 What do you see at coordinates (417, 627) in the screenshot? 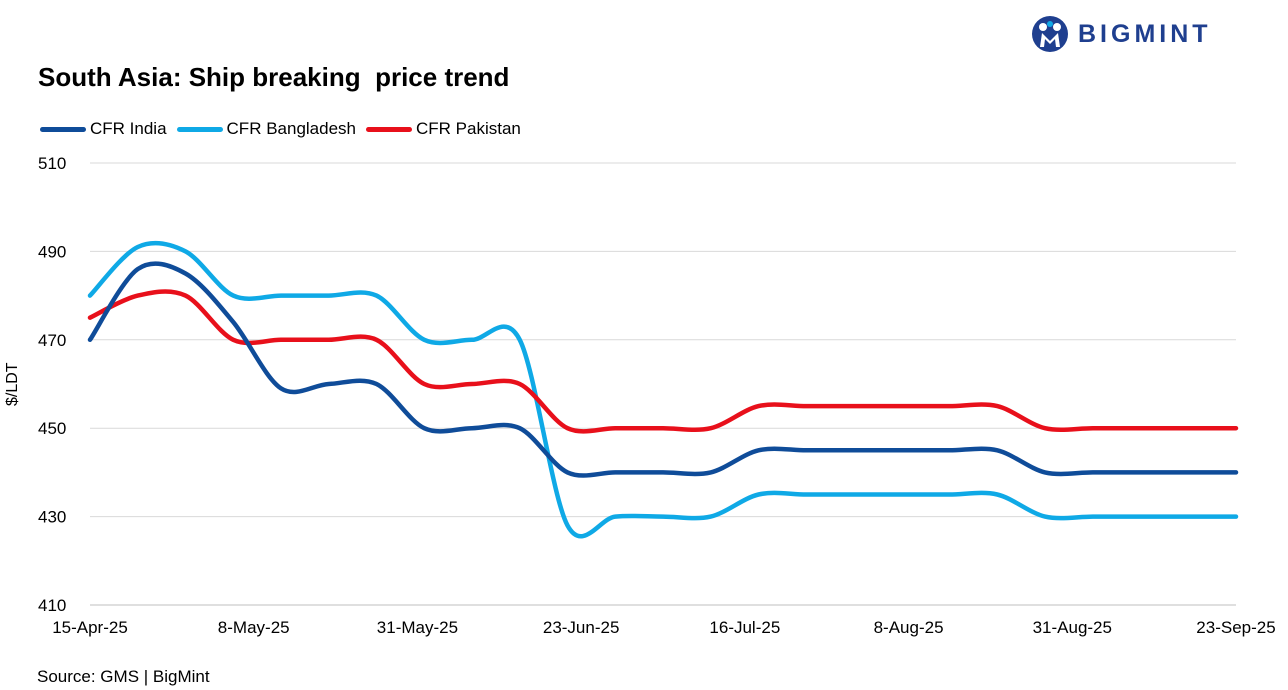
I see `x-tick-label: 31-May-25` at bounding box center [417, 627].